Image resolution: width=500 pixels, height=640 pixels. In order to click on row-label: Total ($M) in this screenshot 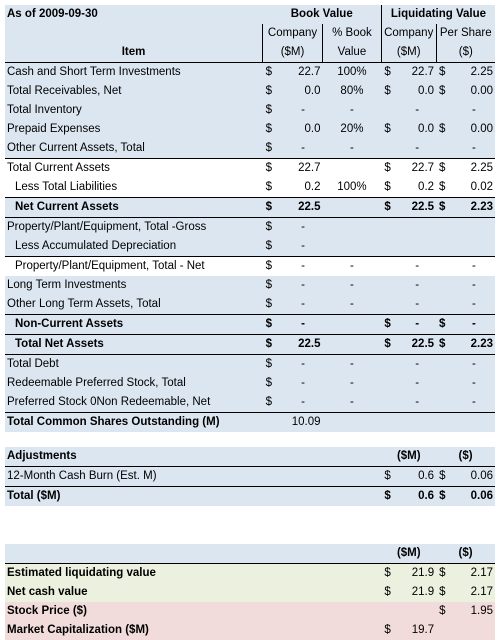, I will do `click(193, 496)`.